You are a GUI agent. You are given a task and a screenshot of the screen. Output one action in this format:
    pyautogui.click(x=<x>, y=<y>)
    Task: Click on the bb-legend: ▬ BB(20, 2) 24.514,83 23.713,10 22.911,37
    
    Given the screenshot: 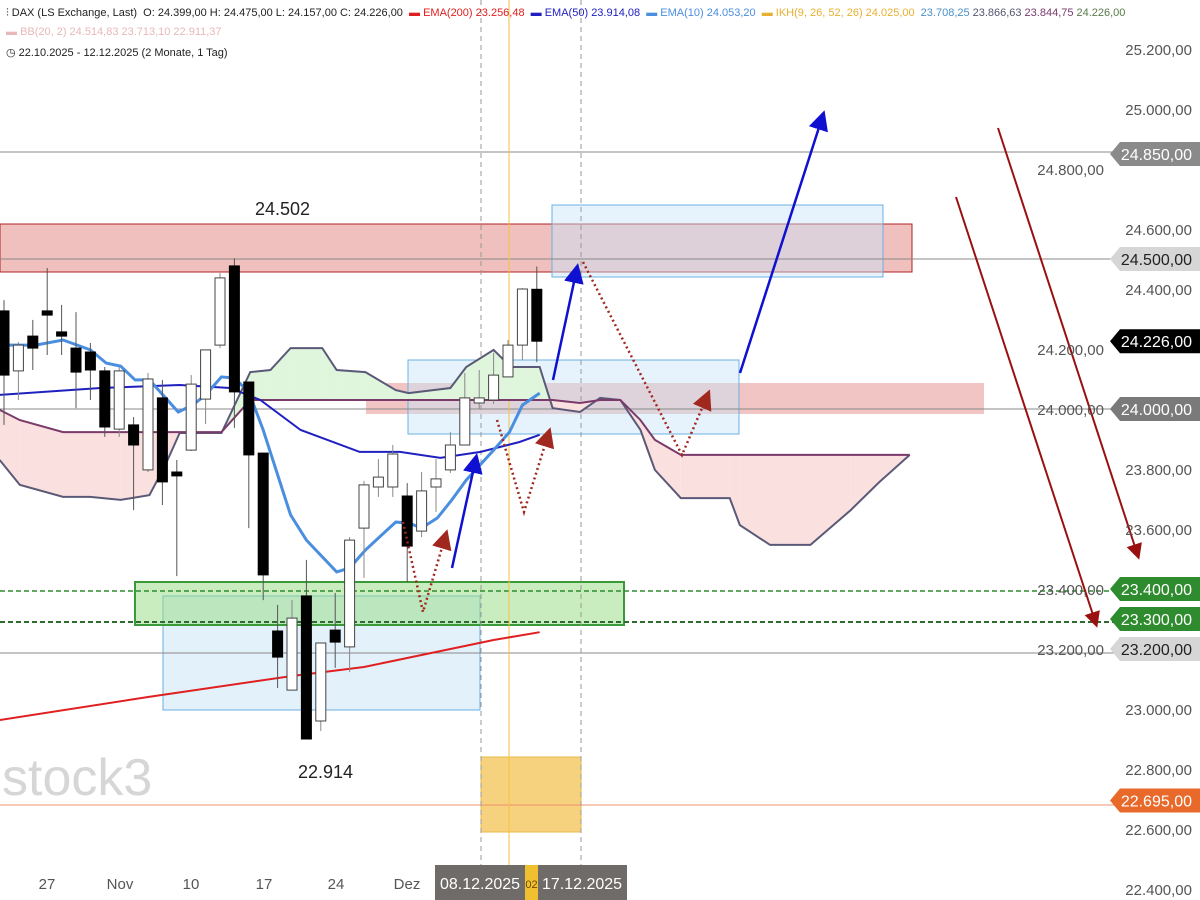 What is the action you would take?
    pyautogui.click(x=114, y=32)
    